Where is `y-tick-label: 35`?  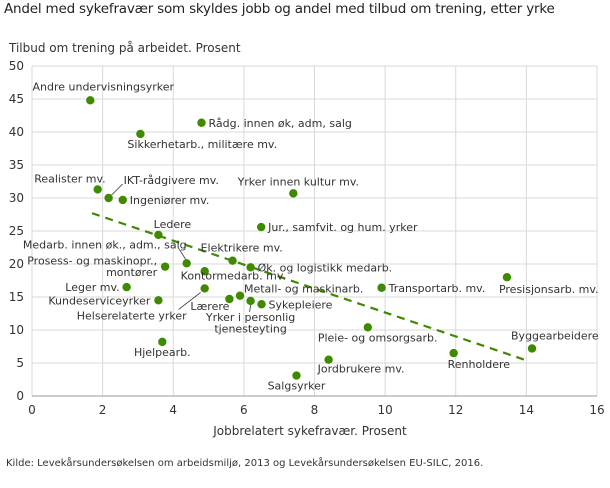 y-tick-label: 35 is located at coordinates (16, 165).